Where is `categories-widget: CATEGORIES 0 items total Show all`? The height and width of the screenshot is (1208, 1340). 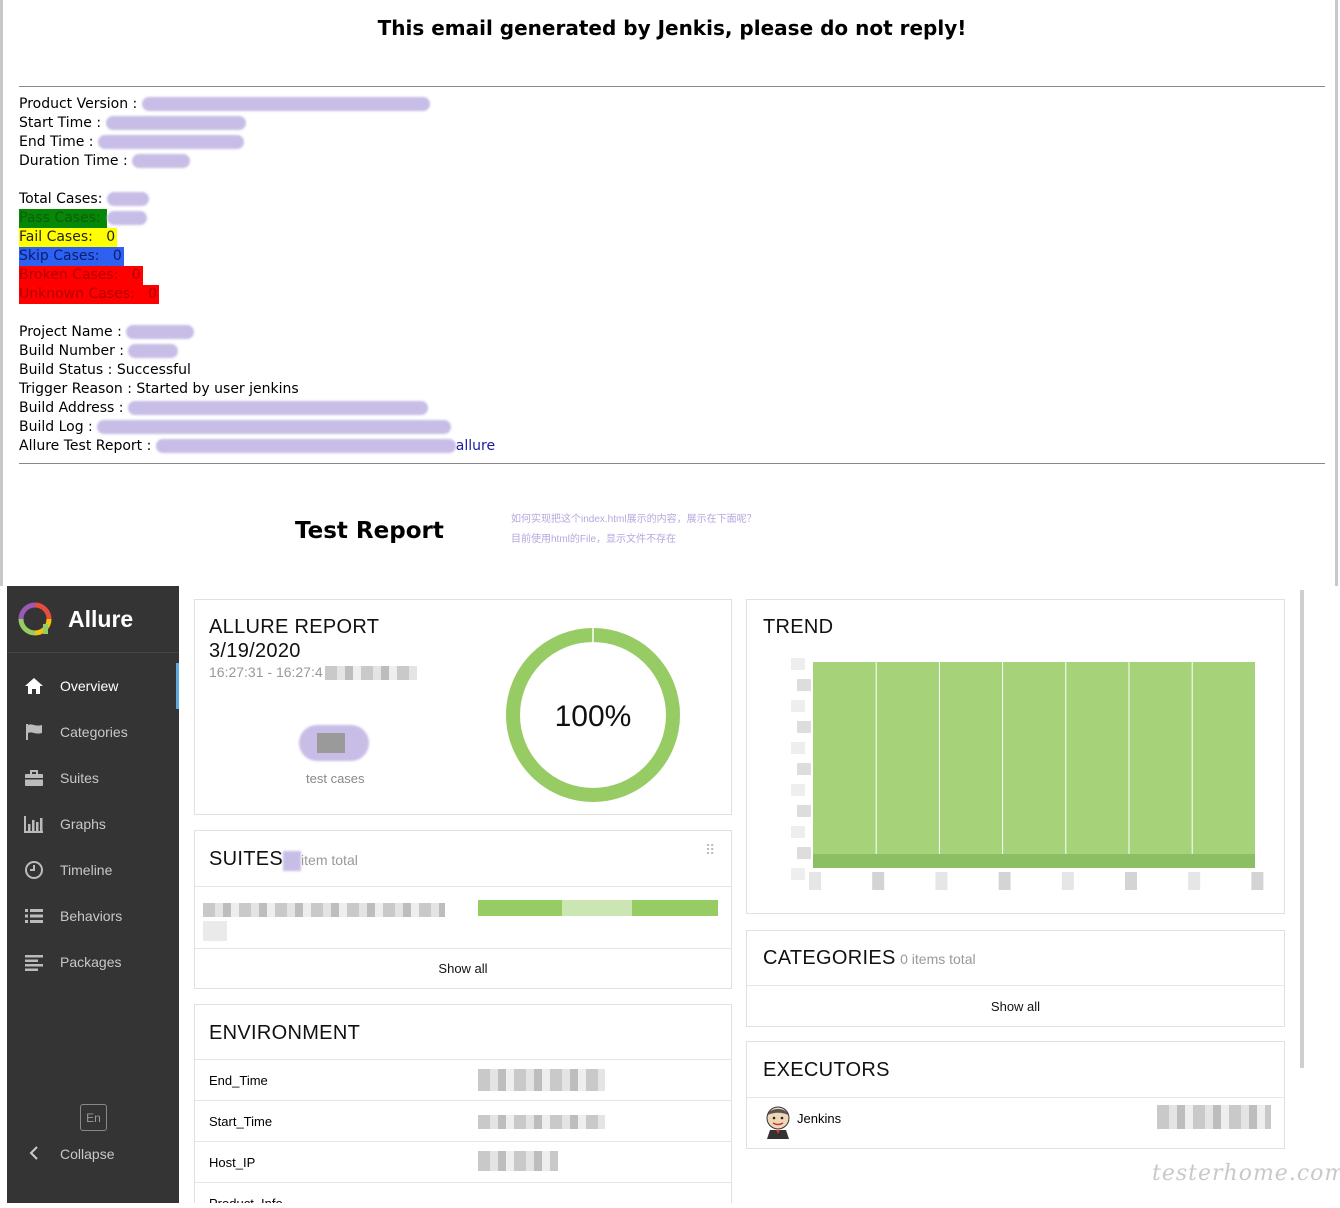 categories-widget: CATEGORIES 0 items total Show all is located at coordinates (1015, 978).